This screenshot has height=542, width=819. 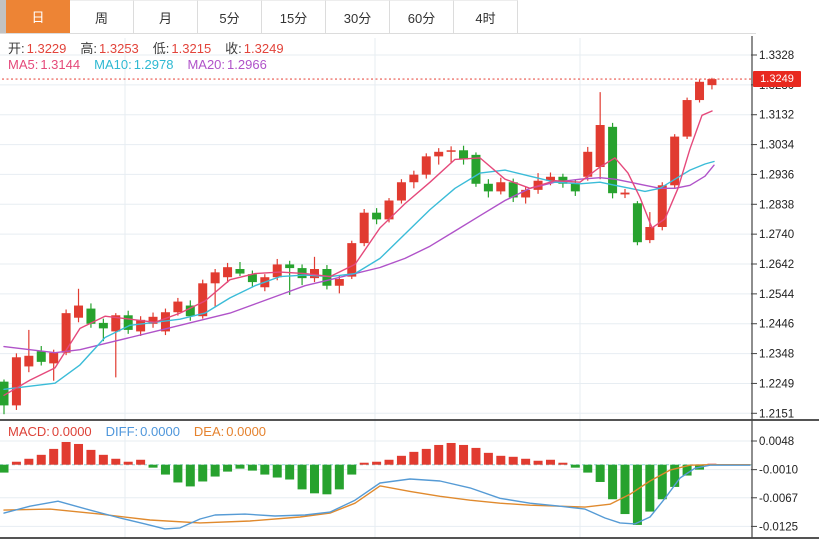 I want to click on tab-period-6: 60分, so click(x=422, y=16).